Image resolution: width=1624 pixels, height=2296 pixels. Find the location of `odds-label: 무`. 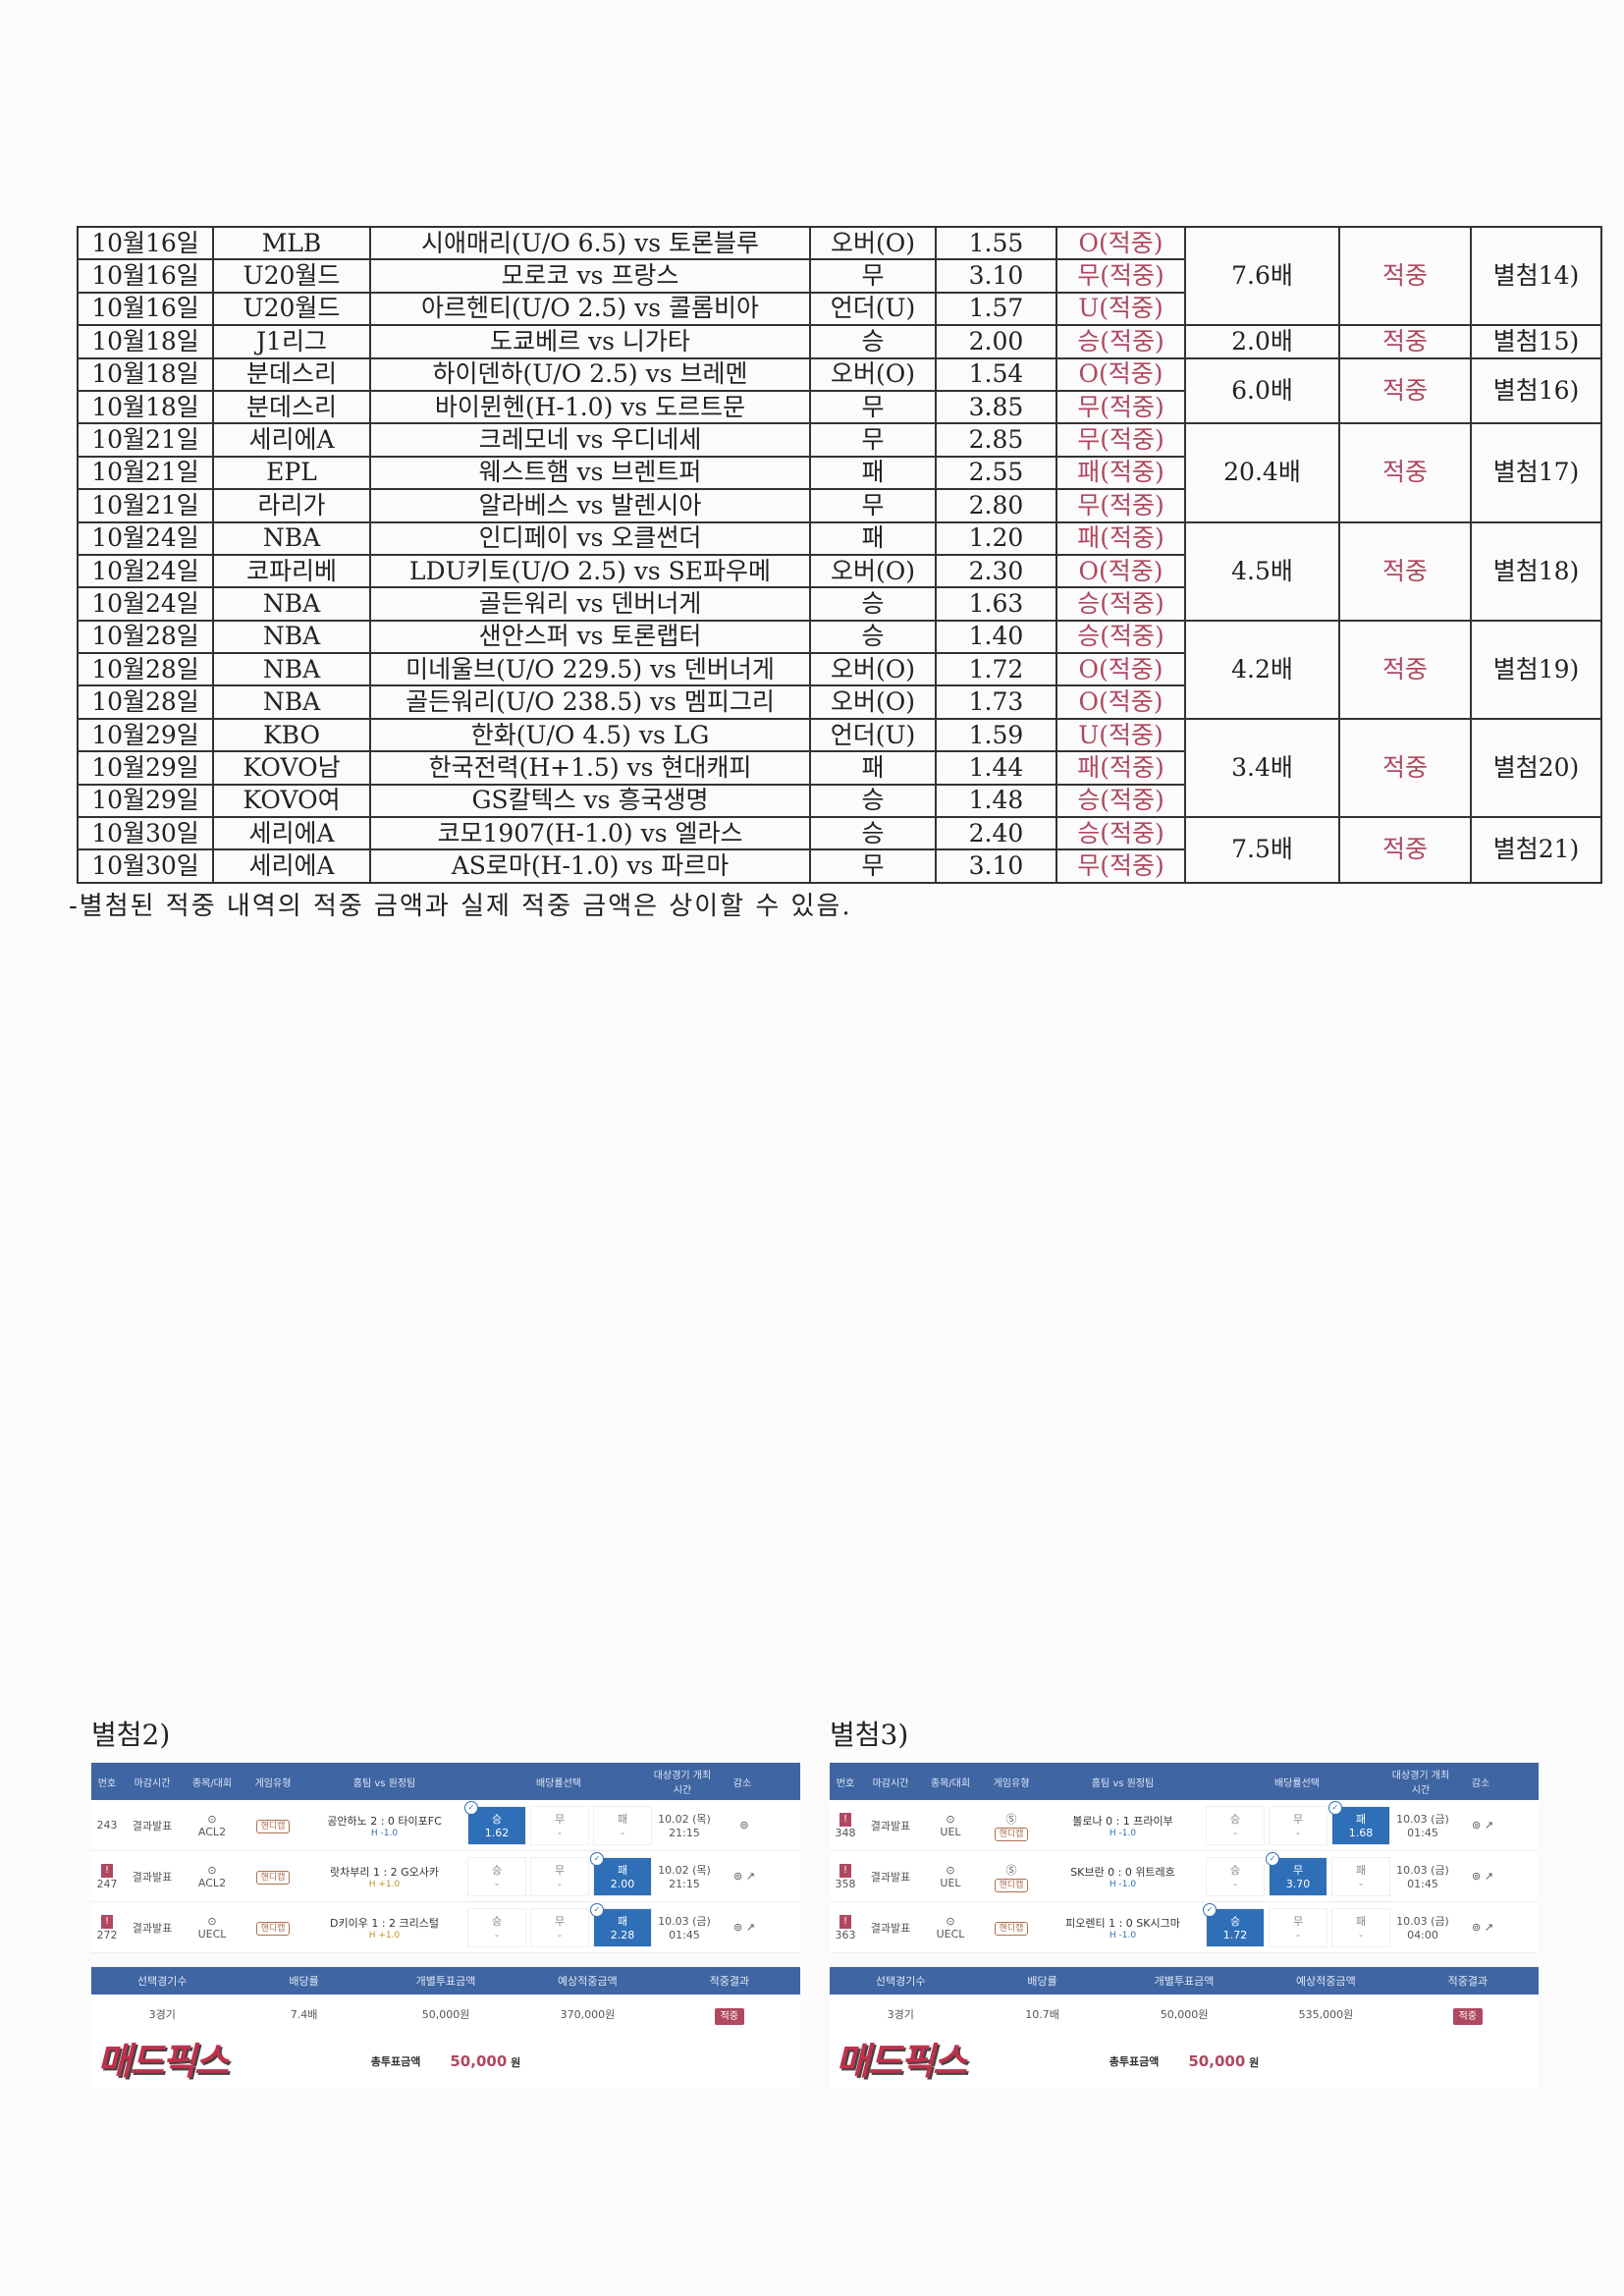

odds-label: 무 is located at coordinates (1298, 1819).